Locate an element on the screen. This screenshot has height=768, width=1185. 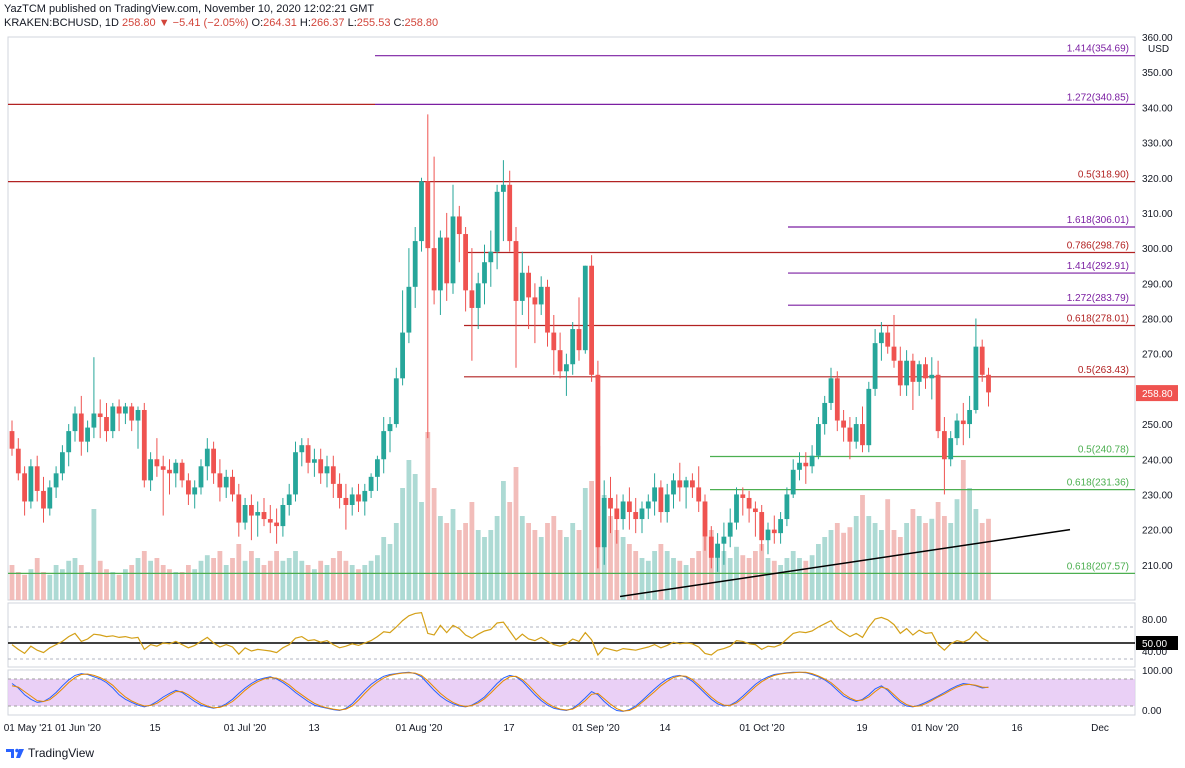
stoch-k-line is located at coordinates (500, 691).